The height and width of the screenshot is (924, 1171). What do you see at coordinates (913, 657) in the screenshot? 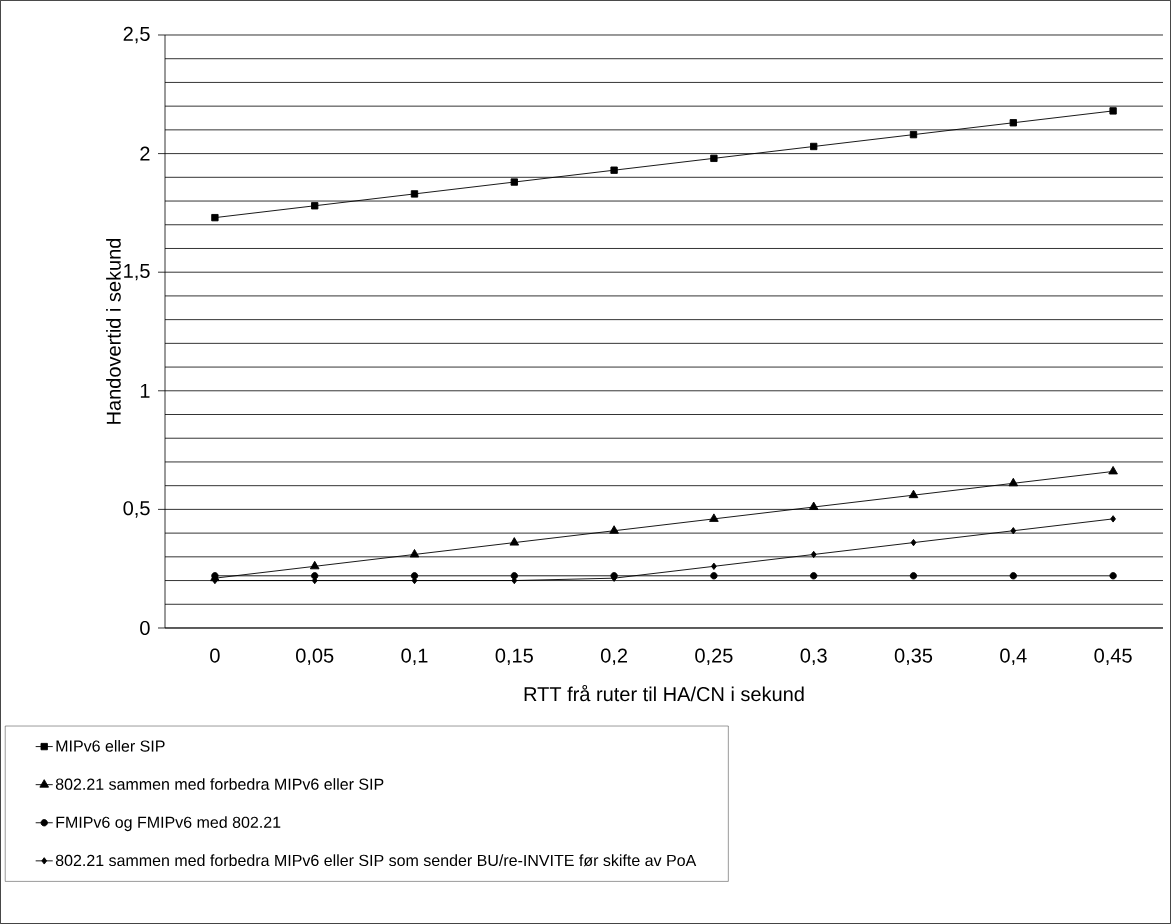
I see `x-tick-label: 0,35` at bounding box center [913, 657].